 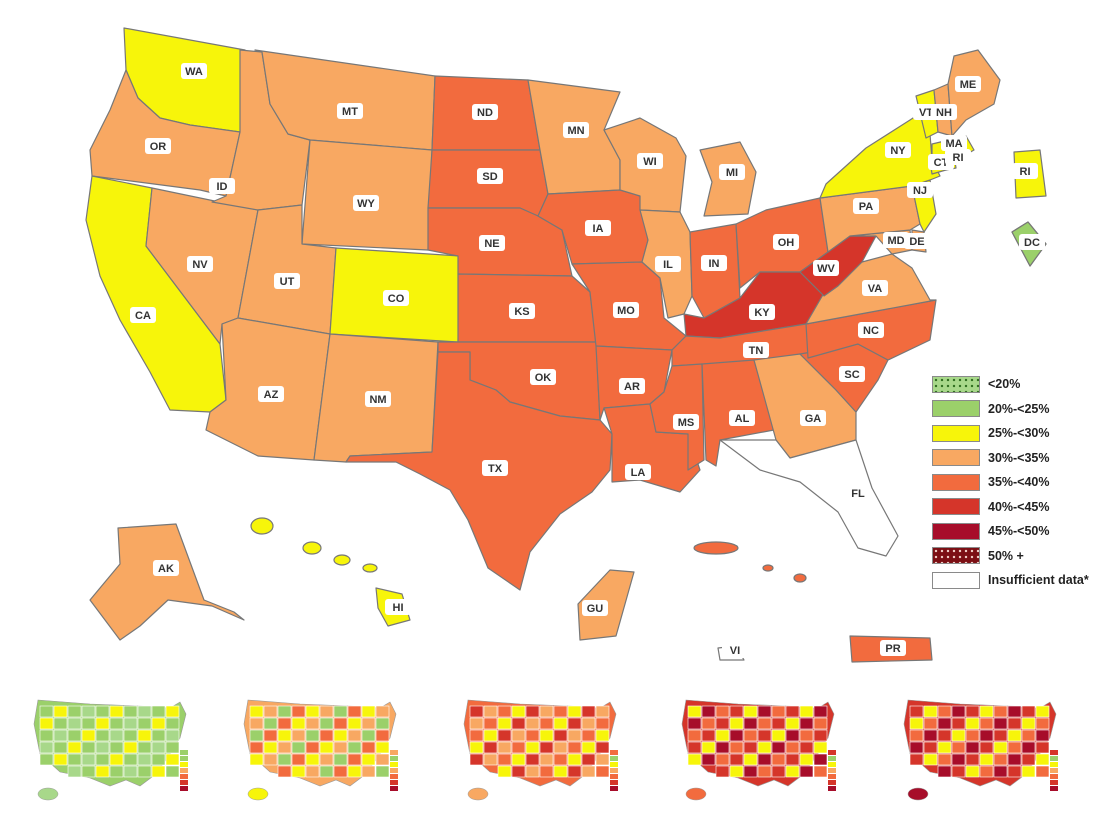 What do you see at coordinates (489, 177) in the screenshot?
I see `state-label-sd: SD` at bounding box center [489, 177].